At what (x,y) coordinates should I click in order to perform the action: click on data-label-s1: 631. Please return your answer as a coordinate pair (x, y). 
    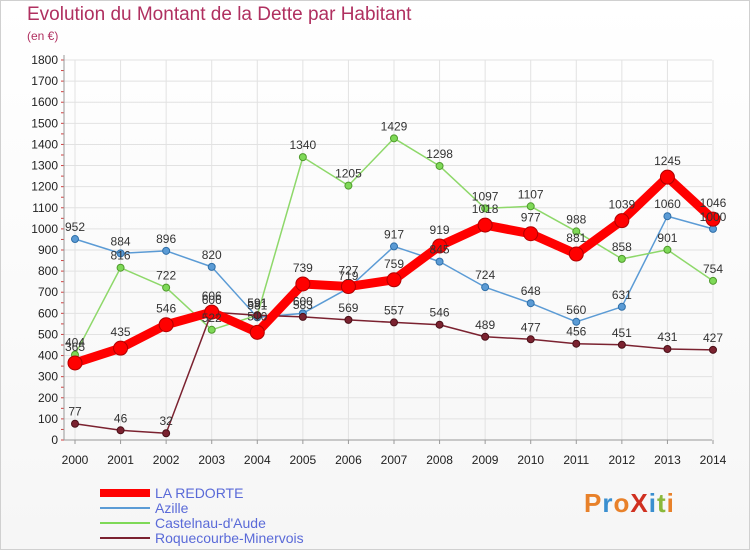
    Looking at the image, I should click on (622, 295).